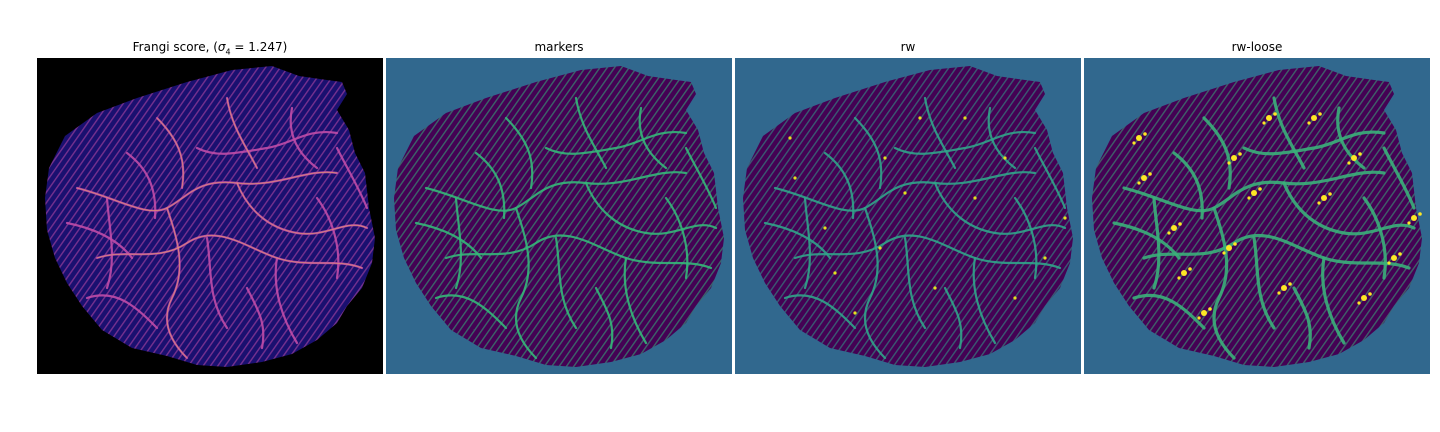 The width and height of the screenshot is (1440, 432). What do you see at coordinates (559, 47) in the screenshot?
I see `panel-title-markers: markers` at bounding box center [559, 47].